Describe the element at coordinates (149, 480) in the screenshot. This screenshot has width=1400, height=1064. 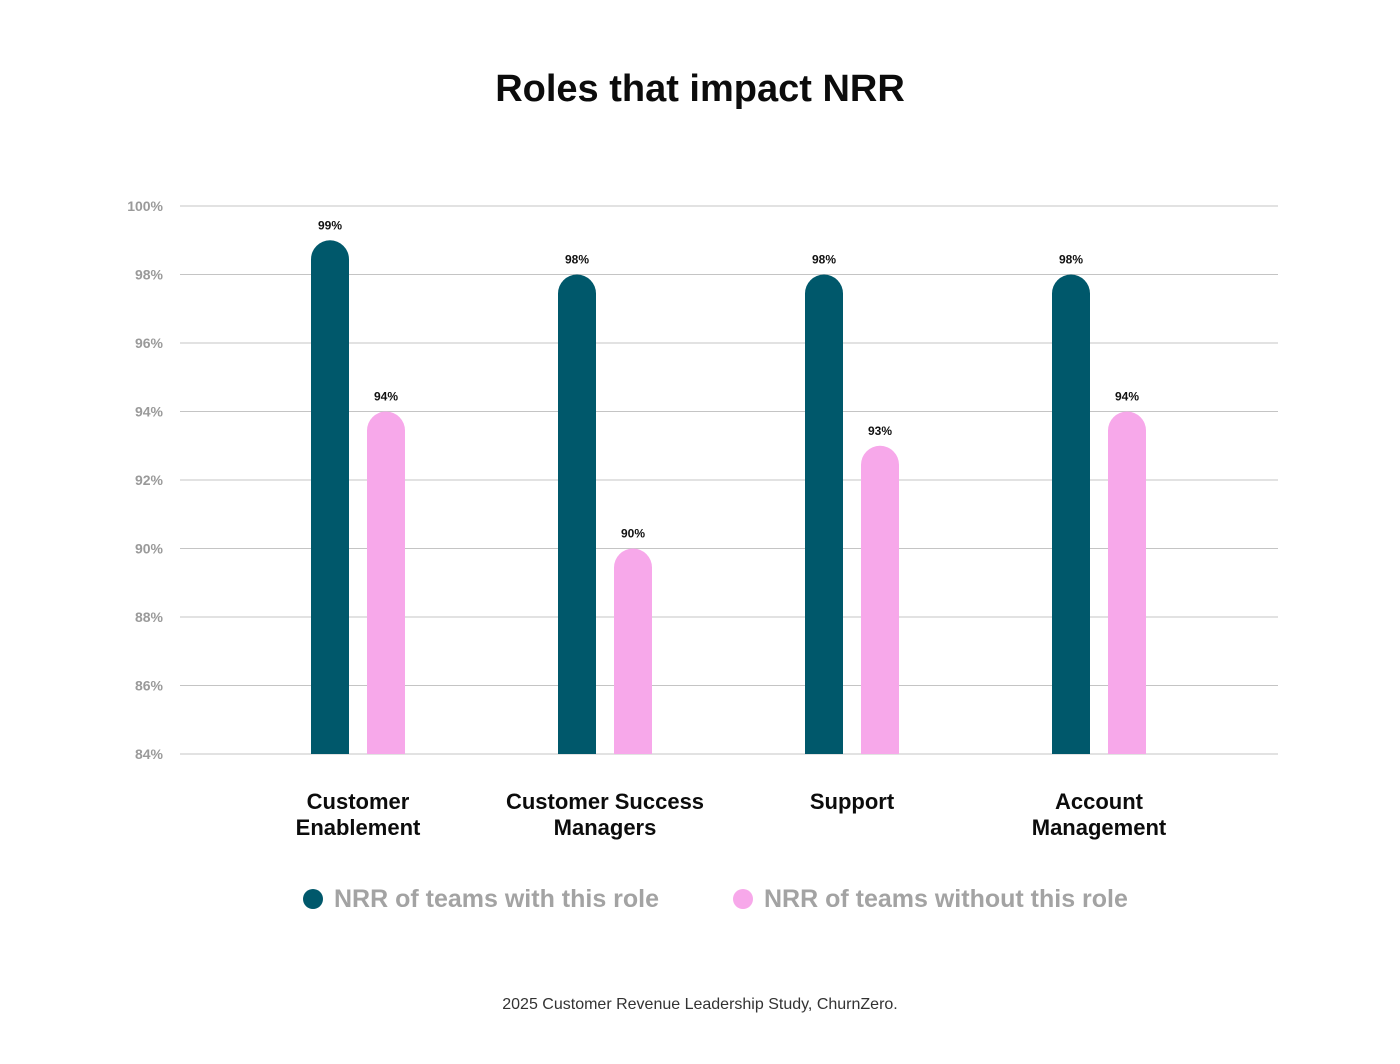
I see `y-tick-label: 92%` at that location.